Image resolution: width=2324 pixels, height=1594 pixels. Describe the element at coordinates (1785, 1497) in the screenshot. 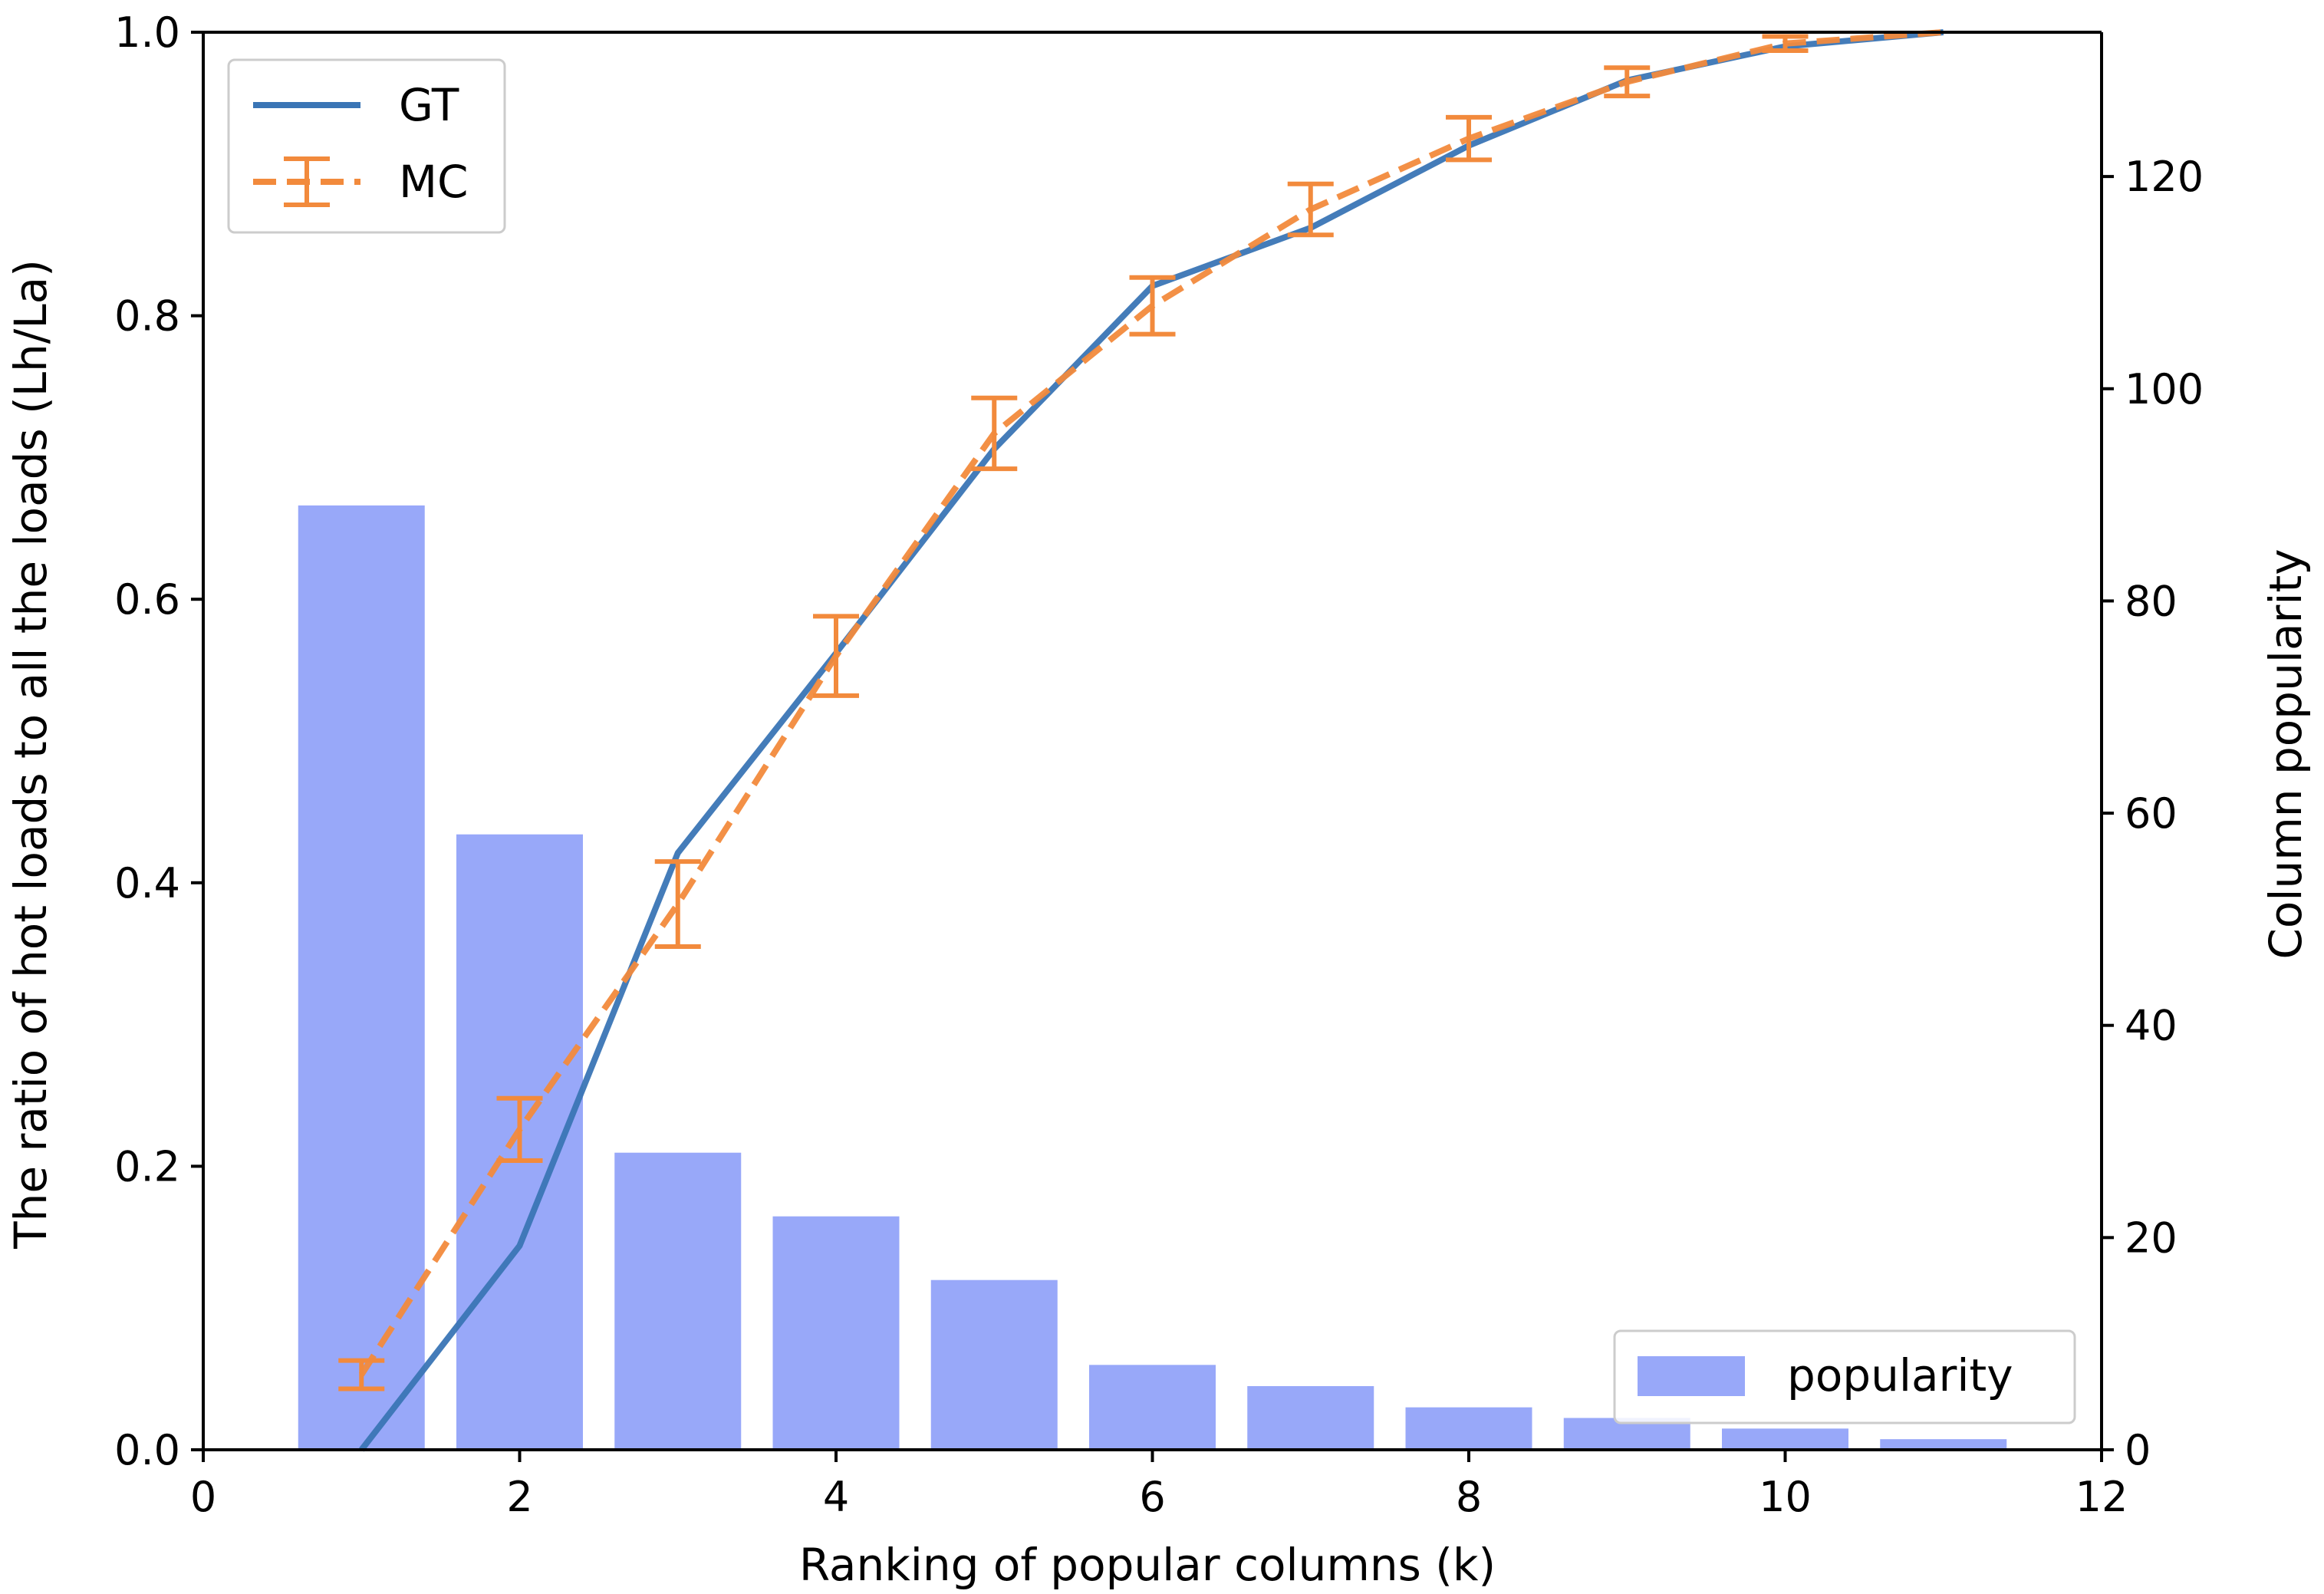

I see `x-tick-label: 10` at that location.